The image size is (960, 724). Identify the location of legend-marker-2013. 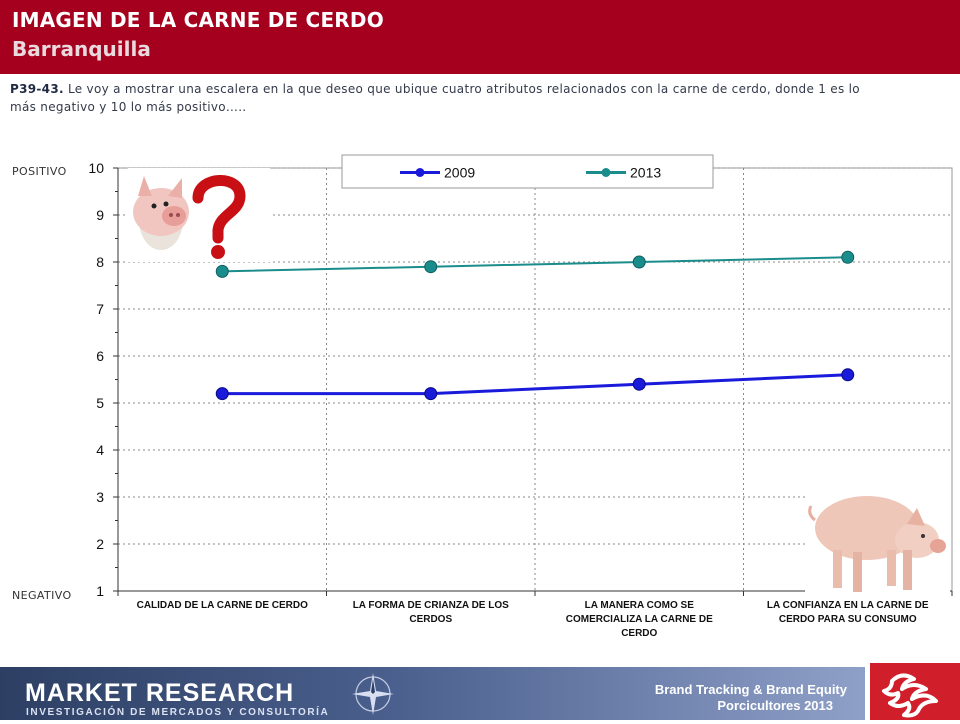
(606, 172).